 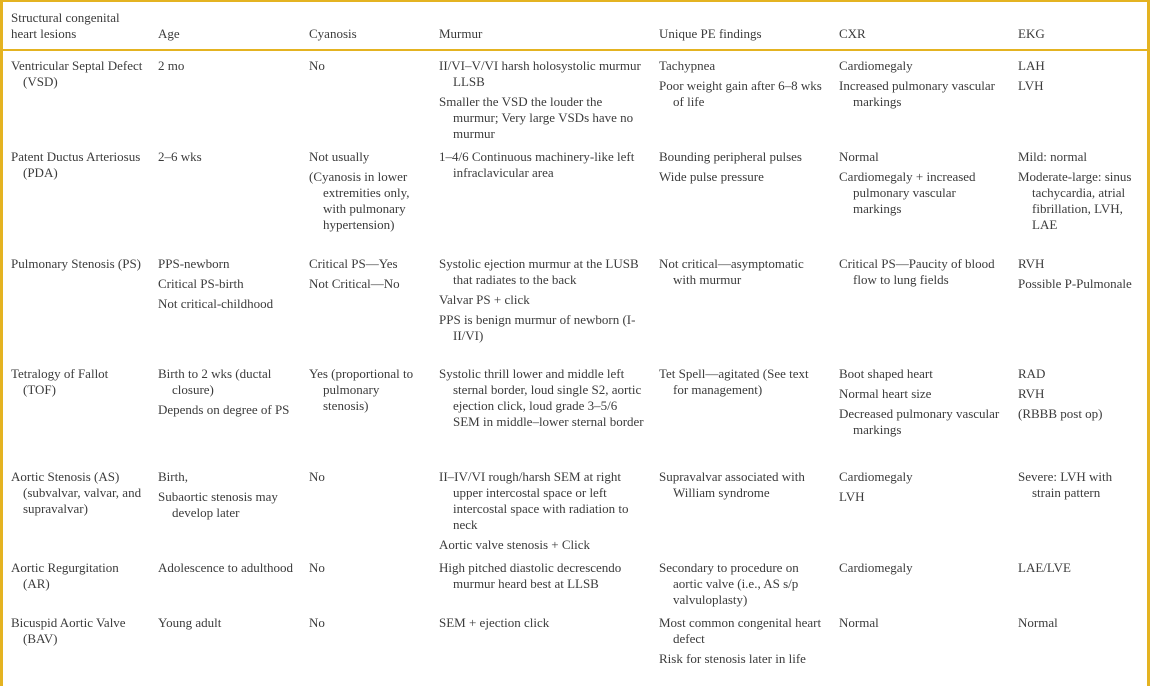 I want to click on cell-paragraph: Not Critical—No, so click(x=354, y=283).